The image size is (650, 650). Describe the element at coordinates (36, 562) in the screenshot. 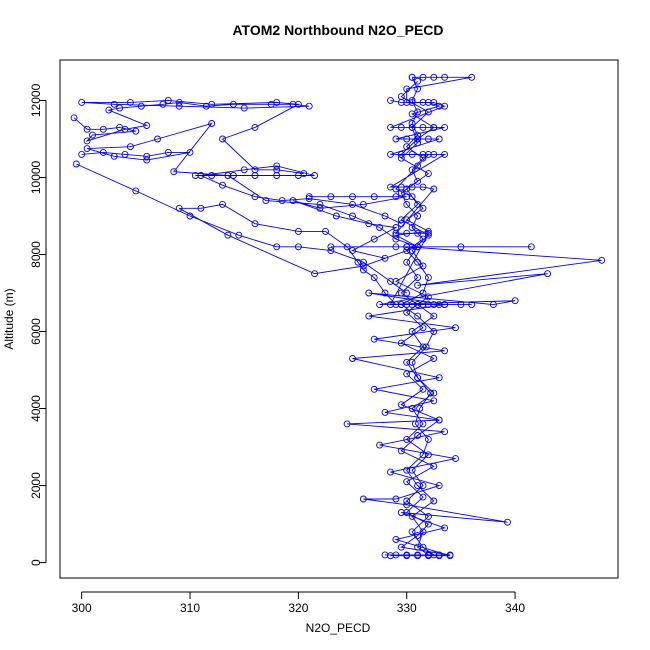

I see `y-tick-label: 0` at that location.